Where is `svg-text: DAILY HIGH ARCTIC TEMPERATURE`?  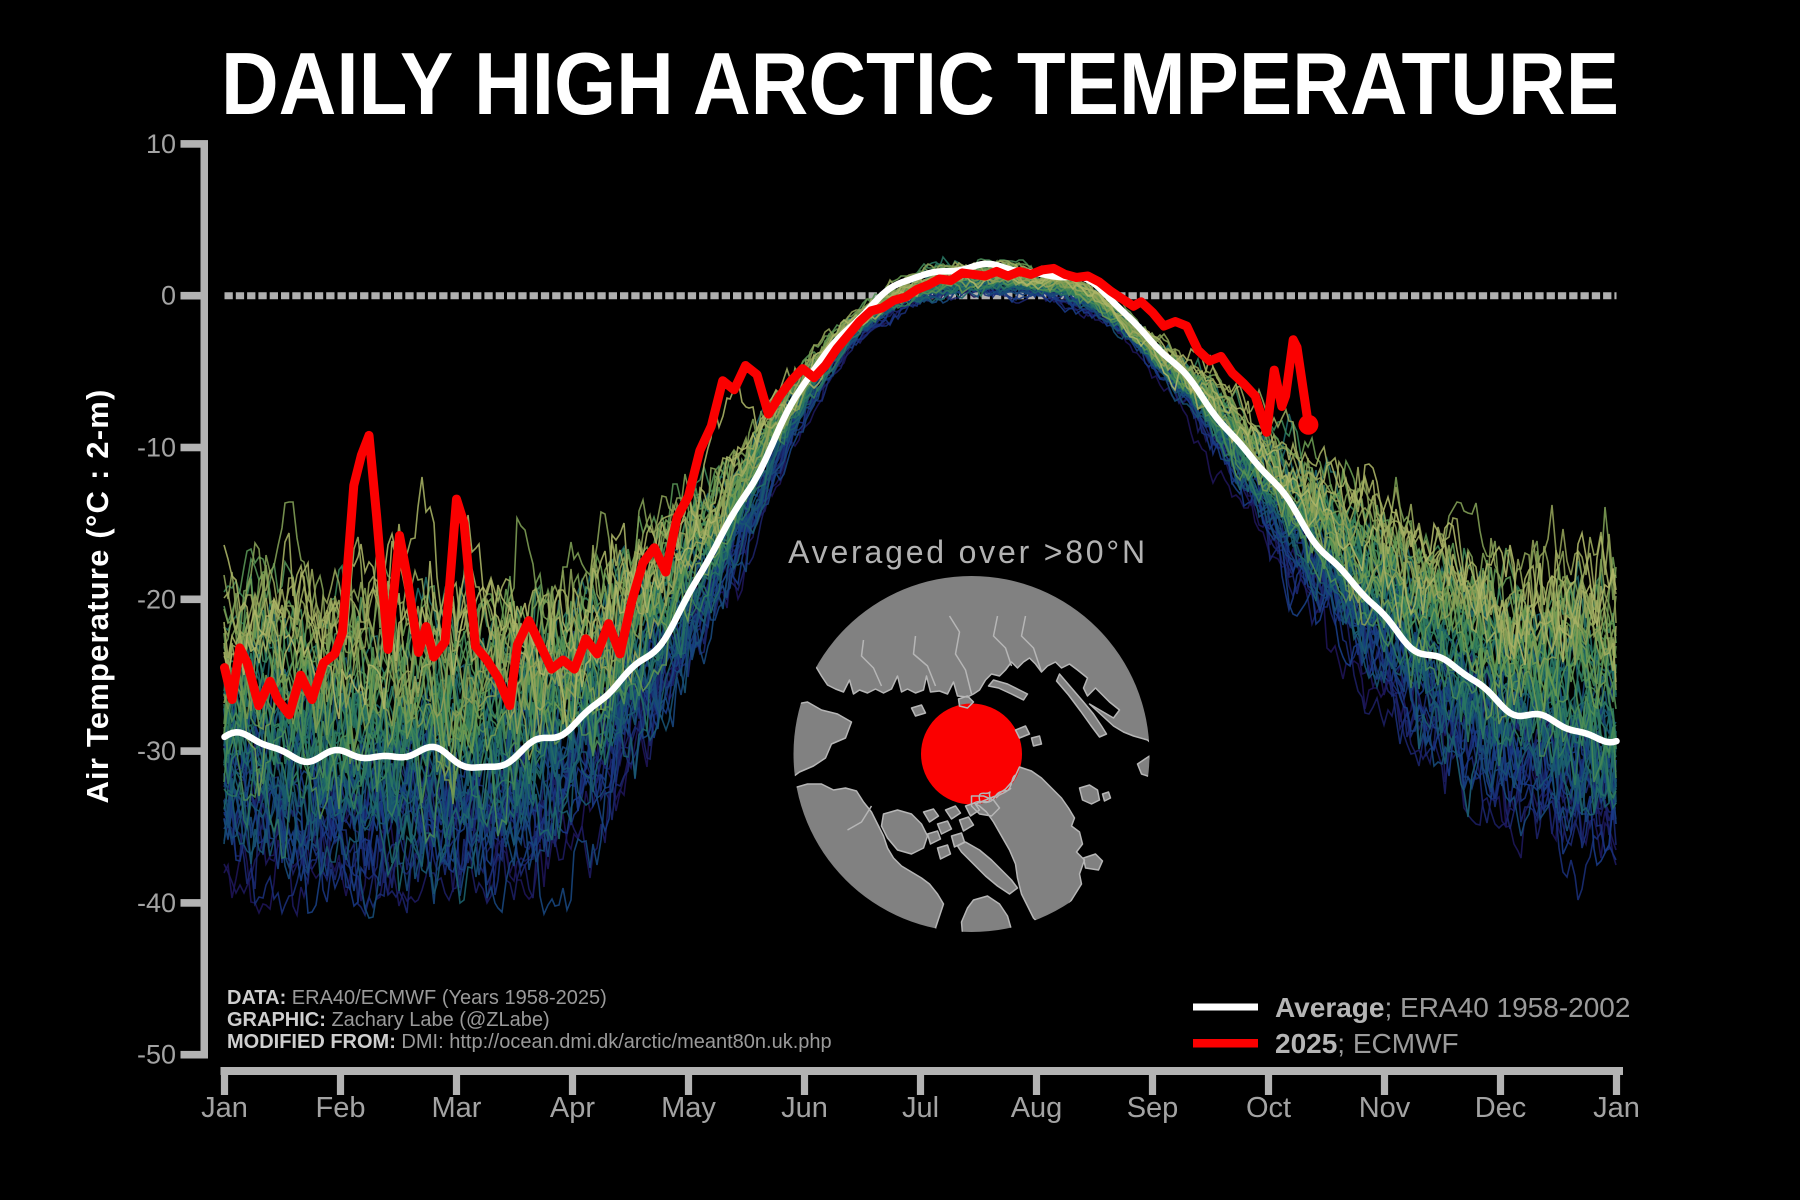
svg-text: DAILY HIGH ARCTIC TEMPERATURE is located at coordinates (920, 83).